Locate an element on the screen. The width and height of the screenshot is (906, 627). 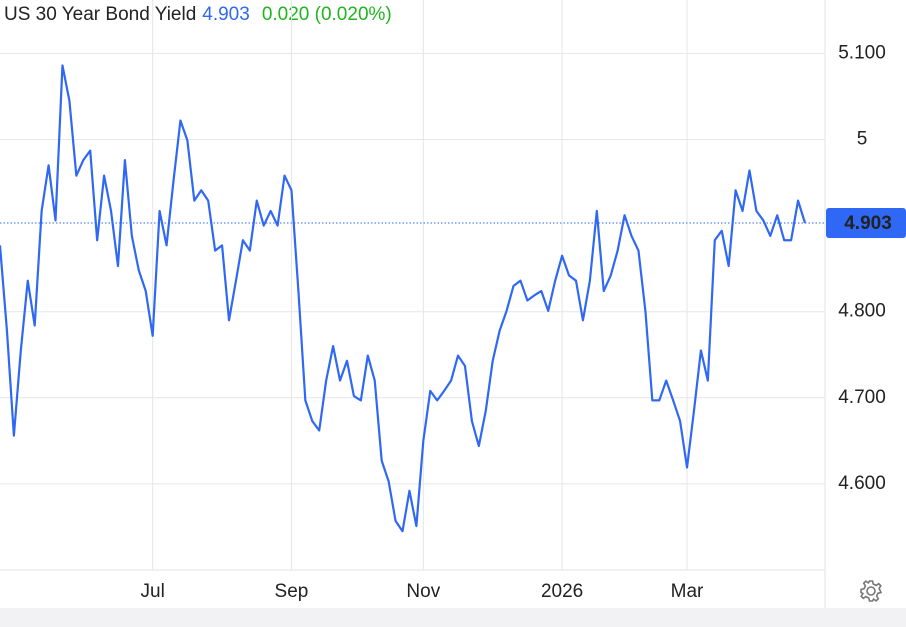
footer-strip is located at coordinates (453, 617).